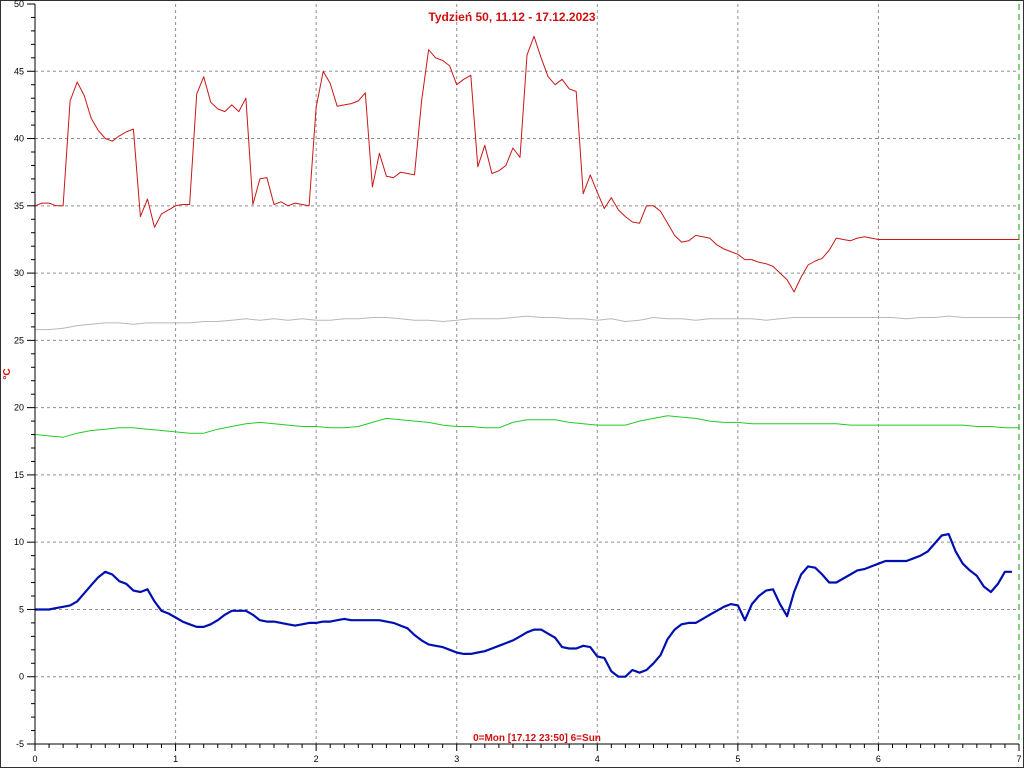 This screenshot has height=768, width=1024. What do you see at coordinates (737, 759) in the screenshot?
I see `x-tick-label: 5` at bounding box center [737, 759].